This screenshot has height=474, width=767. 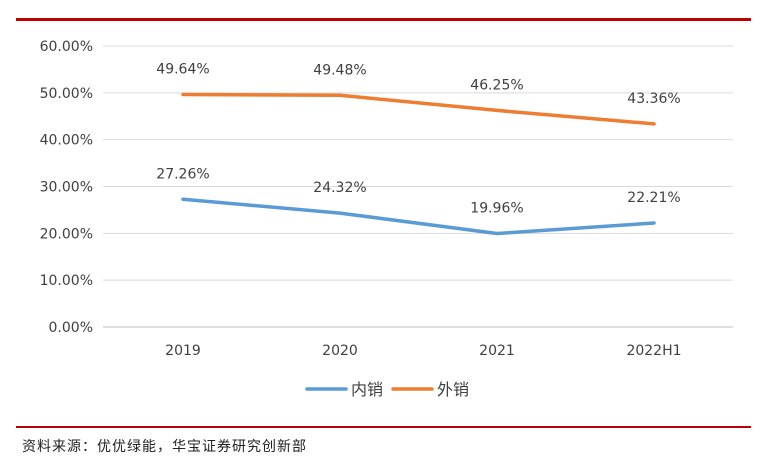 What do you see at coordinates (340, 351) in the screenshot?
I see `x-tick-label: 2020` at bounding box center [340, 351].